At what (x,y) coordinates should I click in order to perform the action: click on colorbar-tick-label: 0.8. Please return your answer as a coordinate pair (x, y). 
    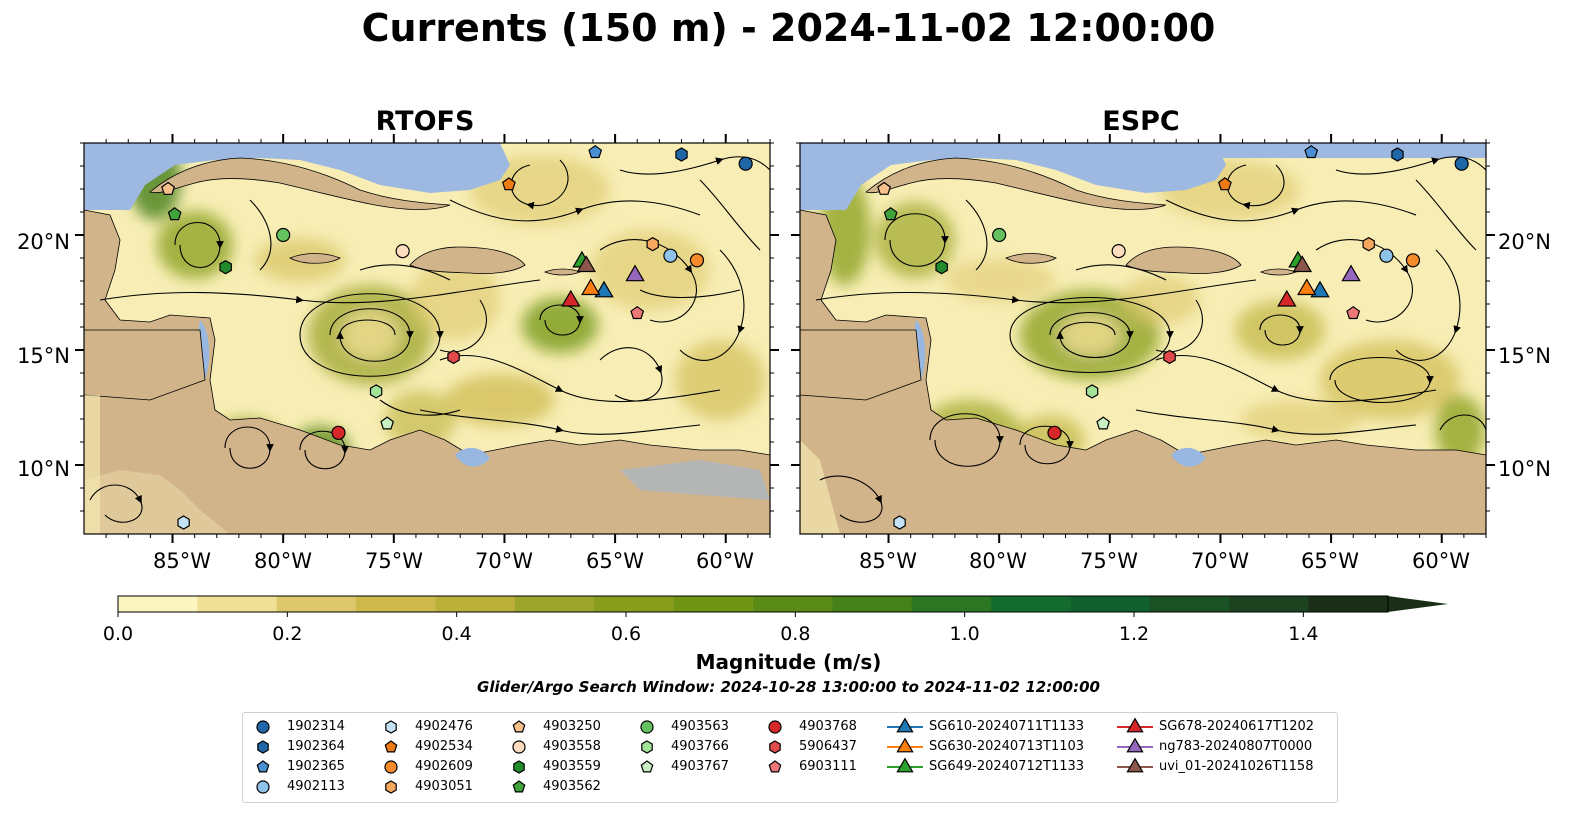
    Looking at the image, I should click on (795, 632).